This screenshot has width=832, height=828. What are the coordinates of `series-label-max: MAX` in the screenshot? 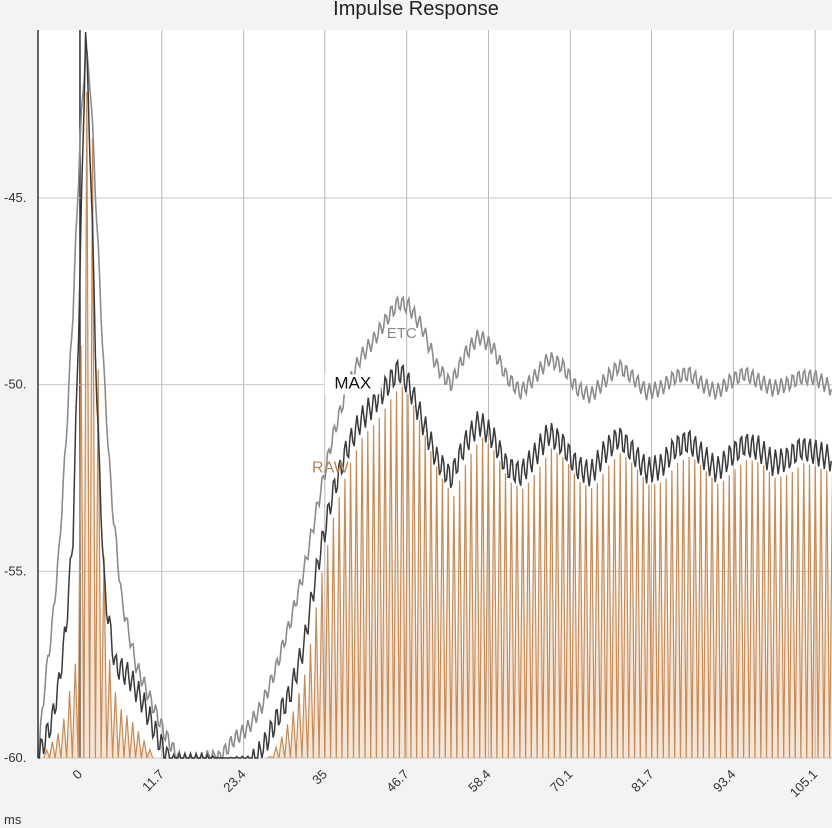 It's located at (352, 382).